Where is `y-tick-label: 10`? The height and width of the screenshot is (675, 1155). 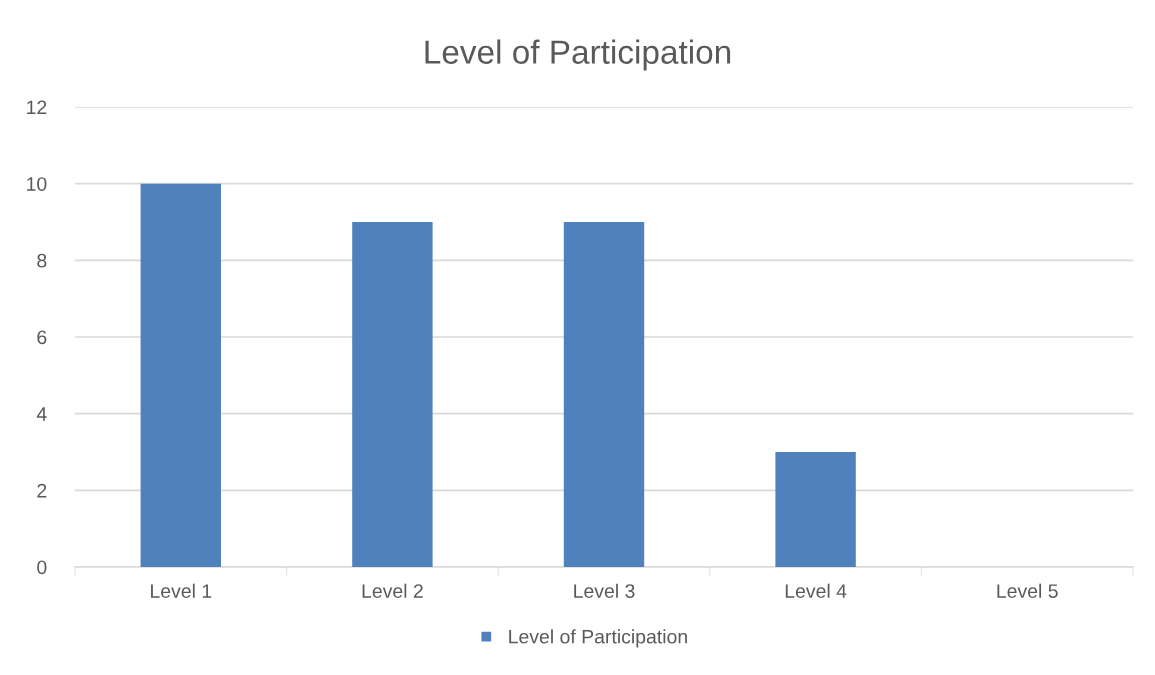 y-tick-label: 10 is located at coordinates (37, 184).